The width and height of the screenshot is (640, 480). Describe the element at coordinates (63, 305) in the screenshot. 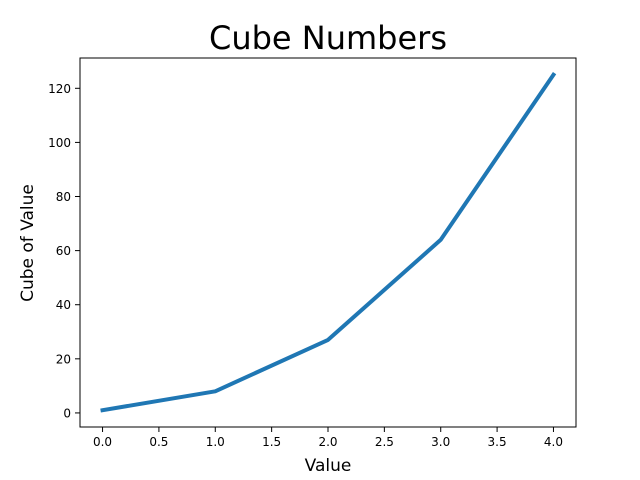

I see `y-tick-label: 40` at that location.